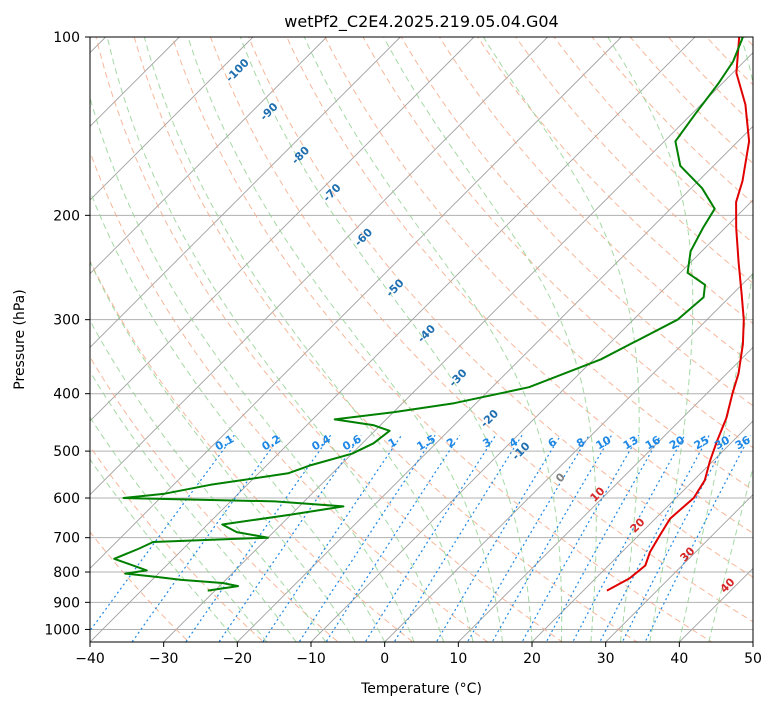  Describe the element at coordinates (458, 659) in the screenshot. I see `x-tick-label: 10` at that location.